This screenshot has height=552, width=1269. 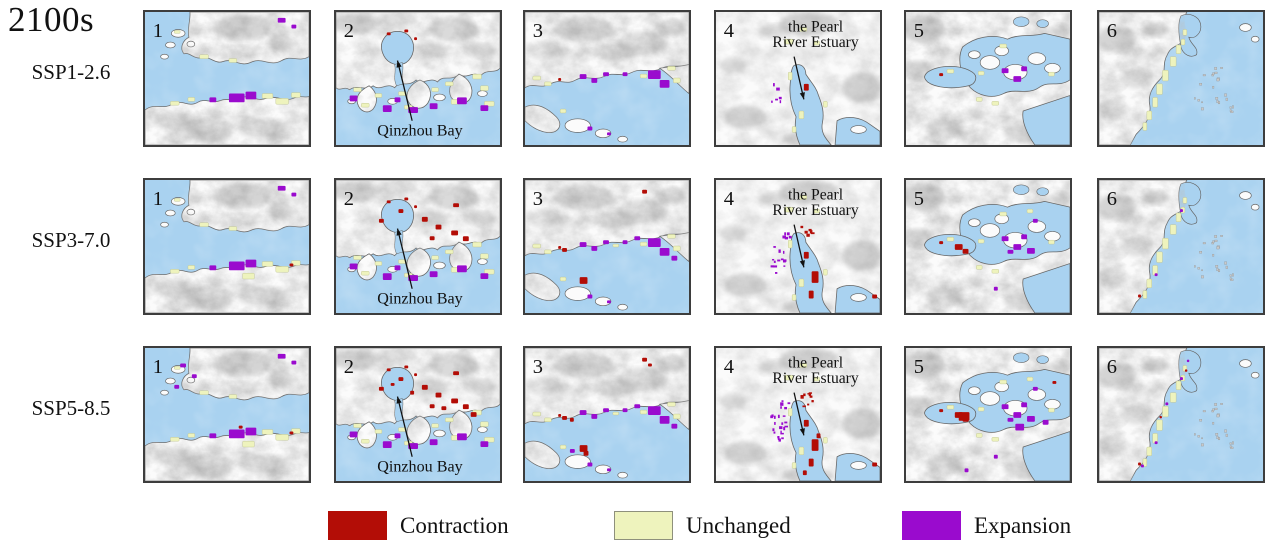 I want to click on legend: Contraction Unchanged Expansion, so click(x=634, y=528).